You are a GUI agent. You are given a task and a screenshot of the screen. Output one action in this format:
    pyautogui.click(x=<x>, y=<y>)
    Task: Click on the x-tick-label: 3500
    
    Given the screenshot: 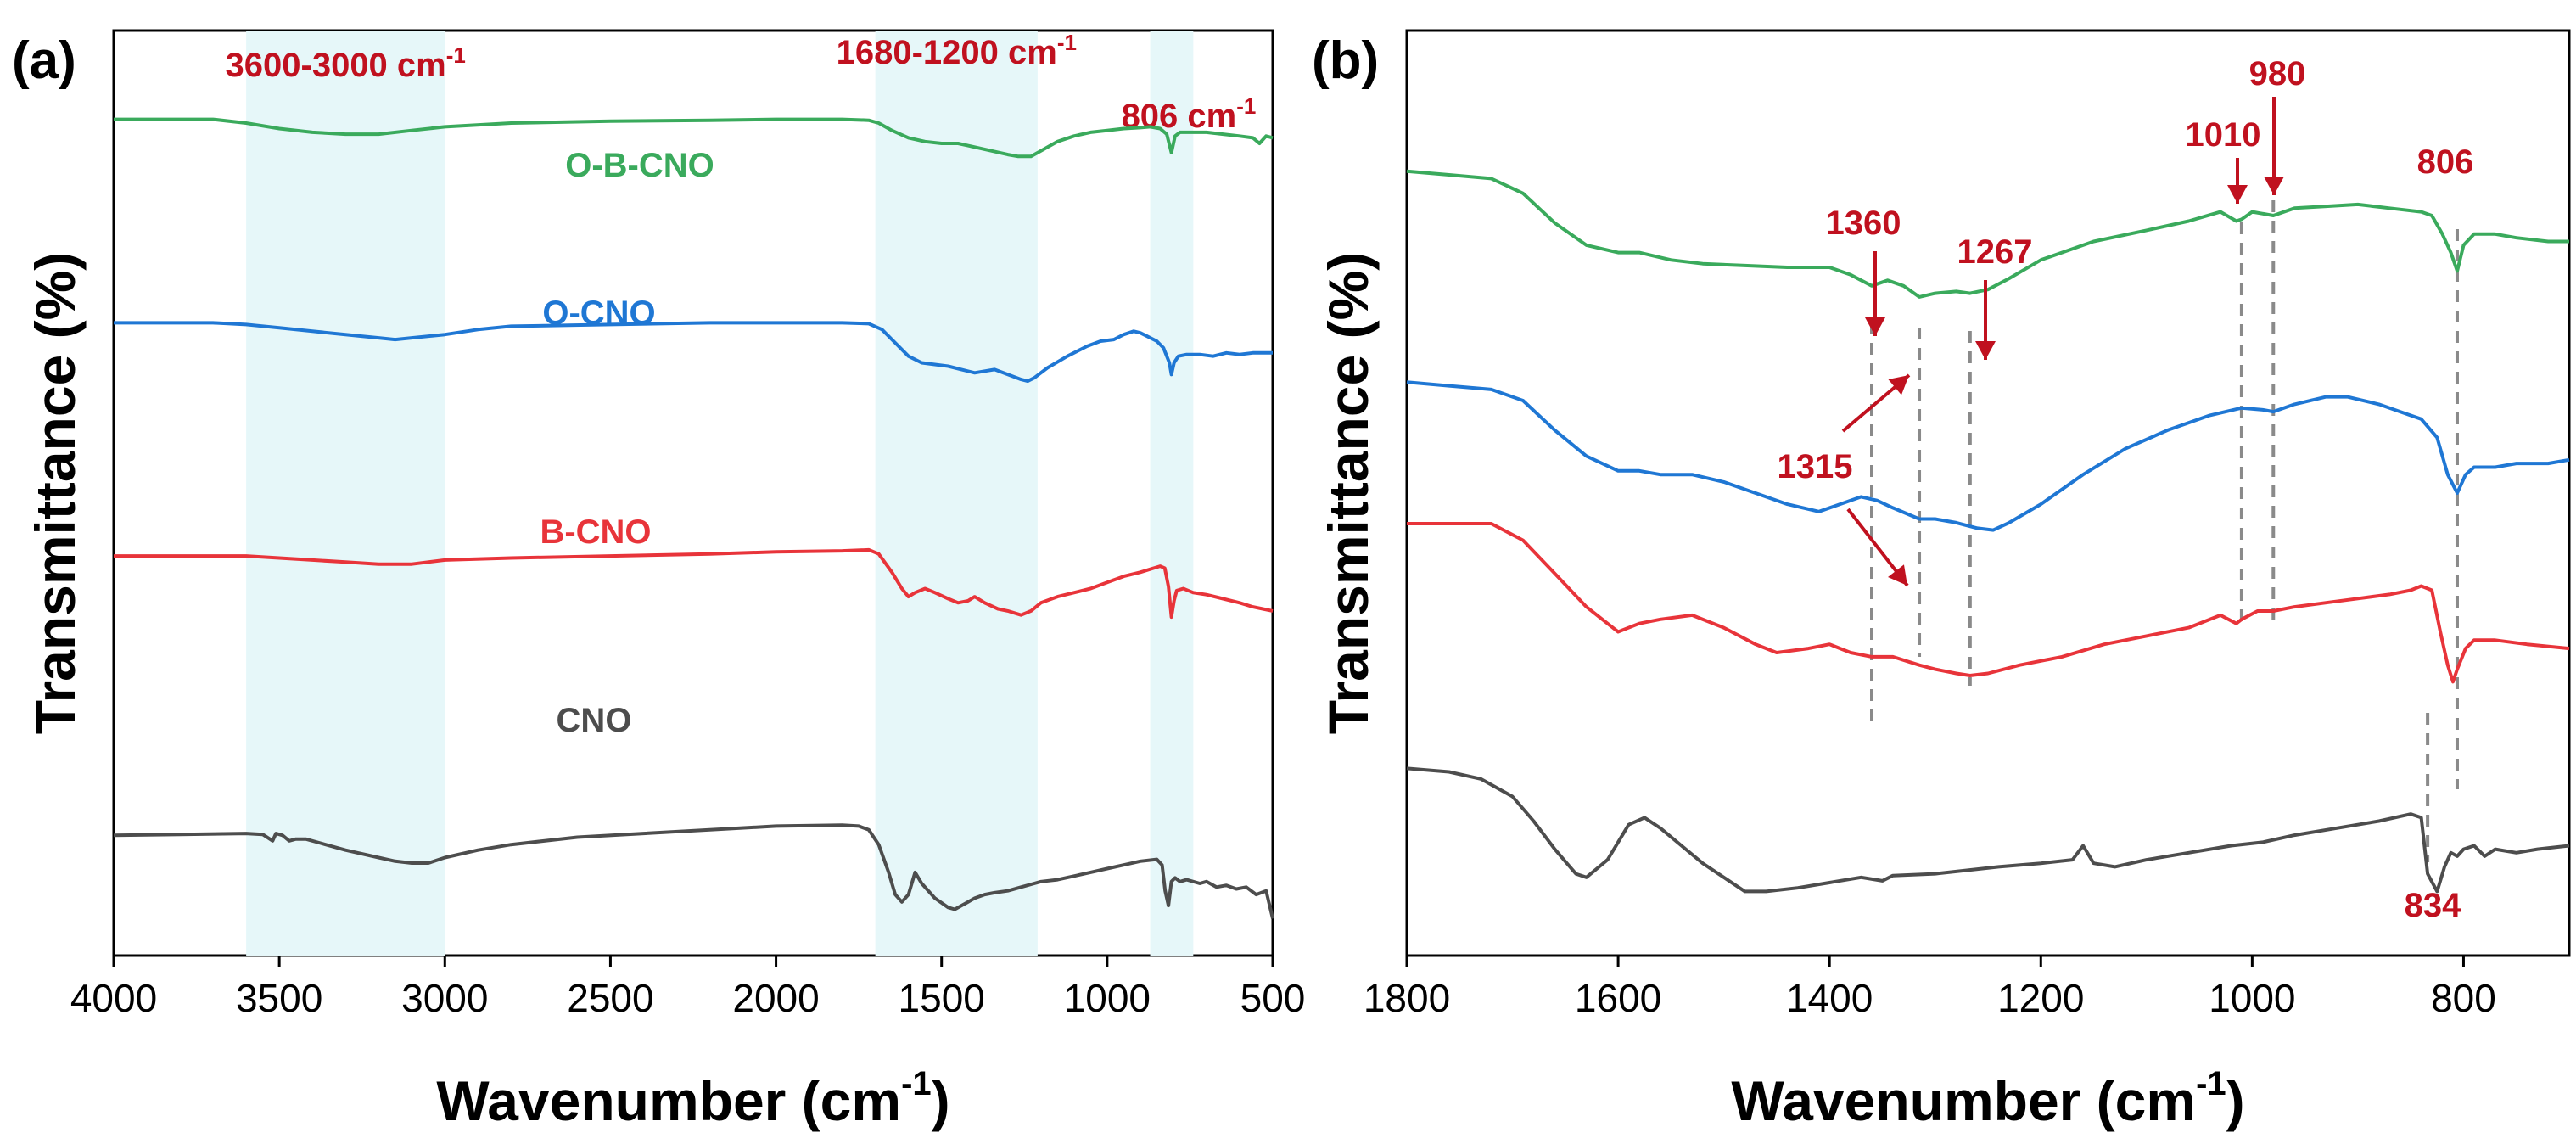 What is the action you would take?
    pyautogui.click(x=279, y=998)
    